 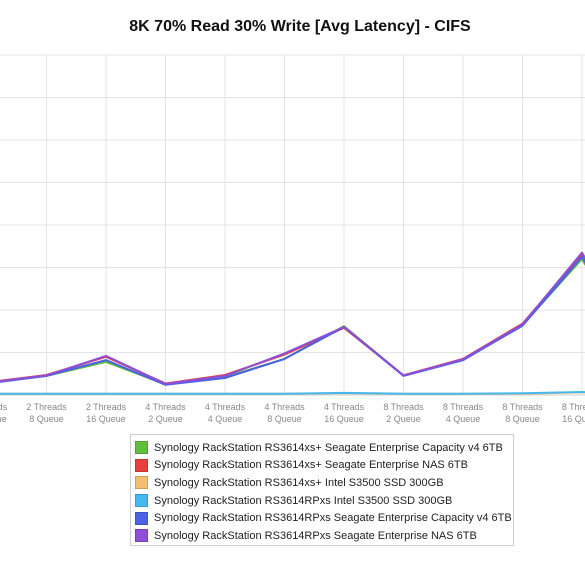 I want to click on x-tick-label: 8 Threads 8 Queue, so click(x=522, y=413).